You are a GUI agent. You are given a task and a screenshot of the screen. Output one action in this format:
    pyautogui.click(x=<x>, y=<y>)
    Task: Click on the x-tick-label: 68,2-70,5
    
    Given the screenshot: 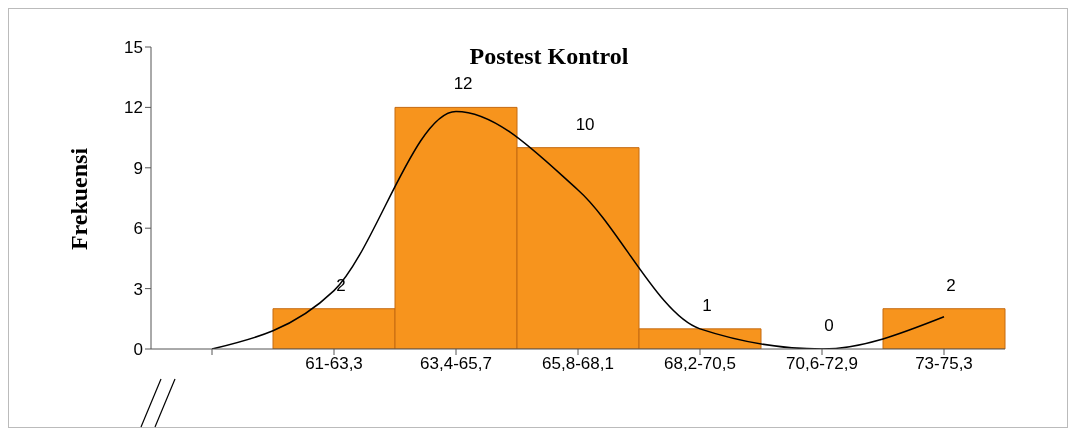 What is the action you would take?
    pyautogui.click(x=700, y=364)
    